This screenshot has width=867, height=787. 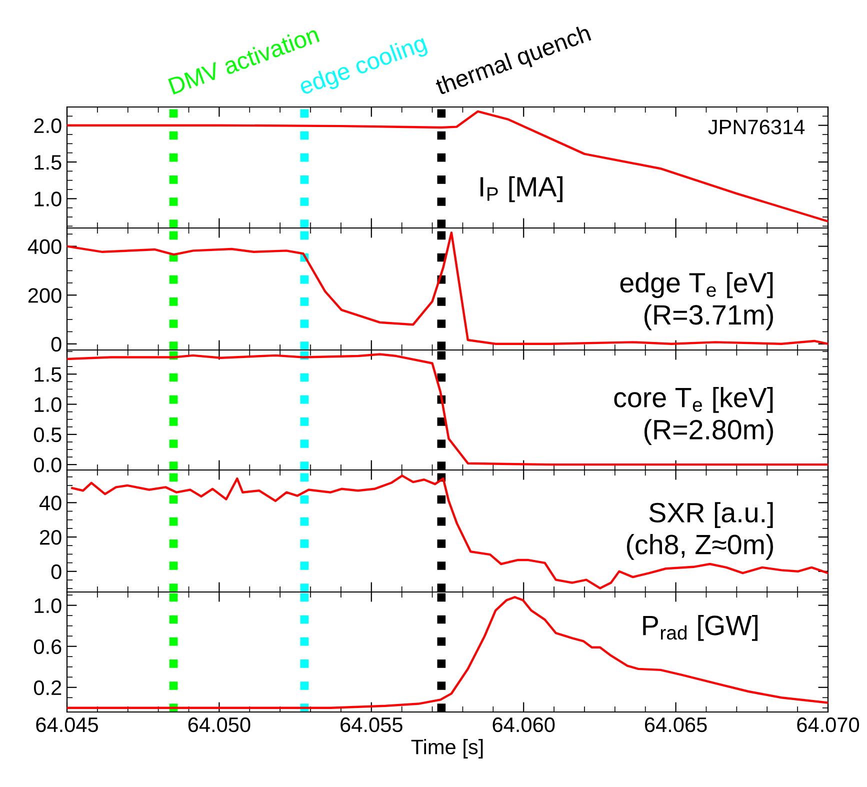 I want to click on x-tick-label: 64.055, so click(x=371, y=724).